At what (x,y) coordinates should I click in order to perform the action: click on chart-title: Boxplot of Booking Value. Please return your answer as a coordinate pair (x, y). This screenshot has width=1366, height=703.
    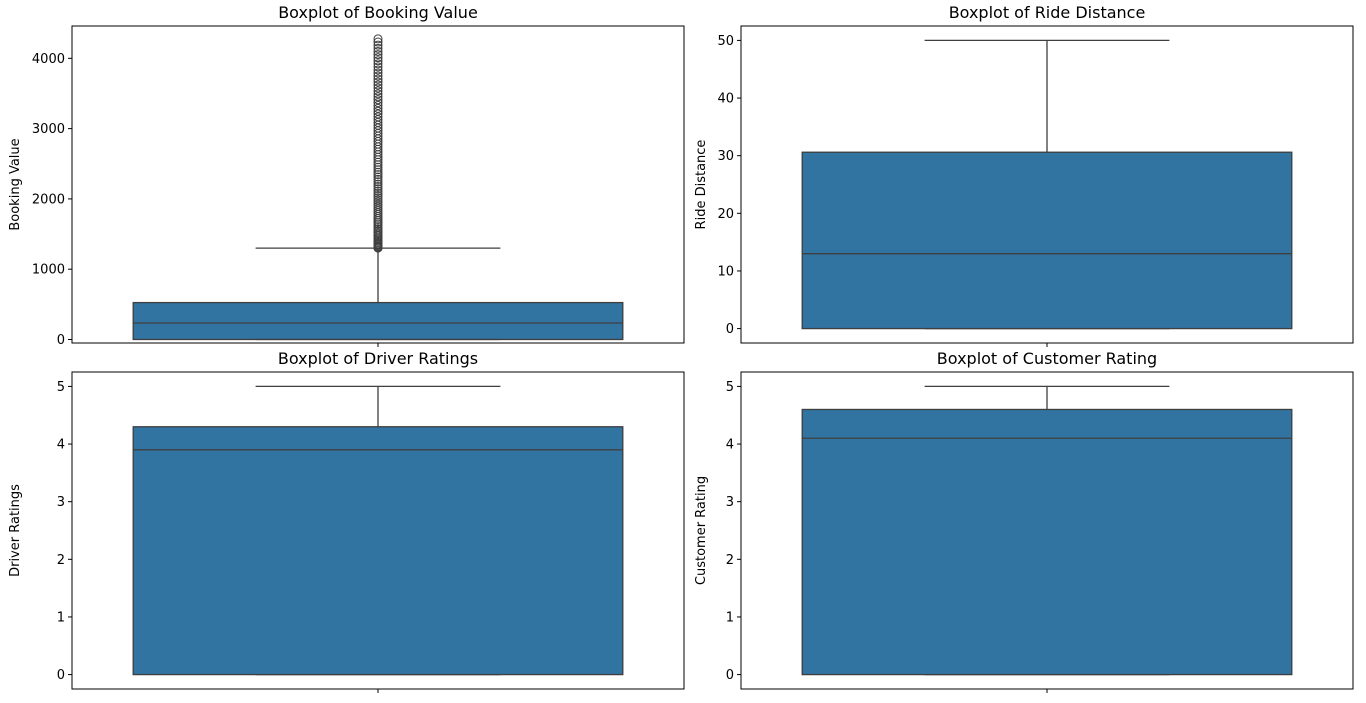
    Looking at the image, I should click on (378, 12).